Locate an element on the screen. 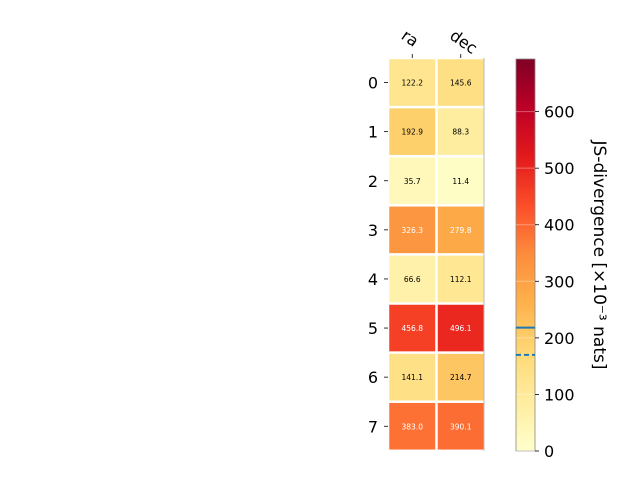  cell-value-label: 112.1 is located at coordinates (461, 279).